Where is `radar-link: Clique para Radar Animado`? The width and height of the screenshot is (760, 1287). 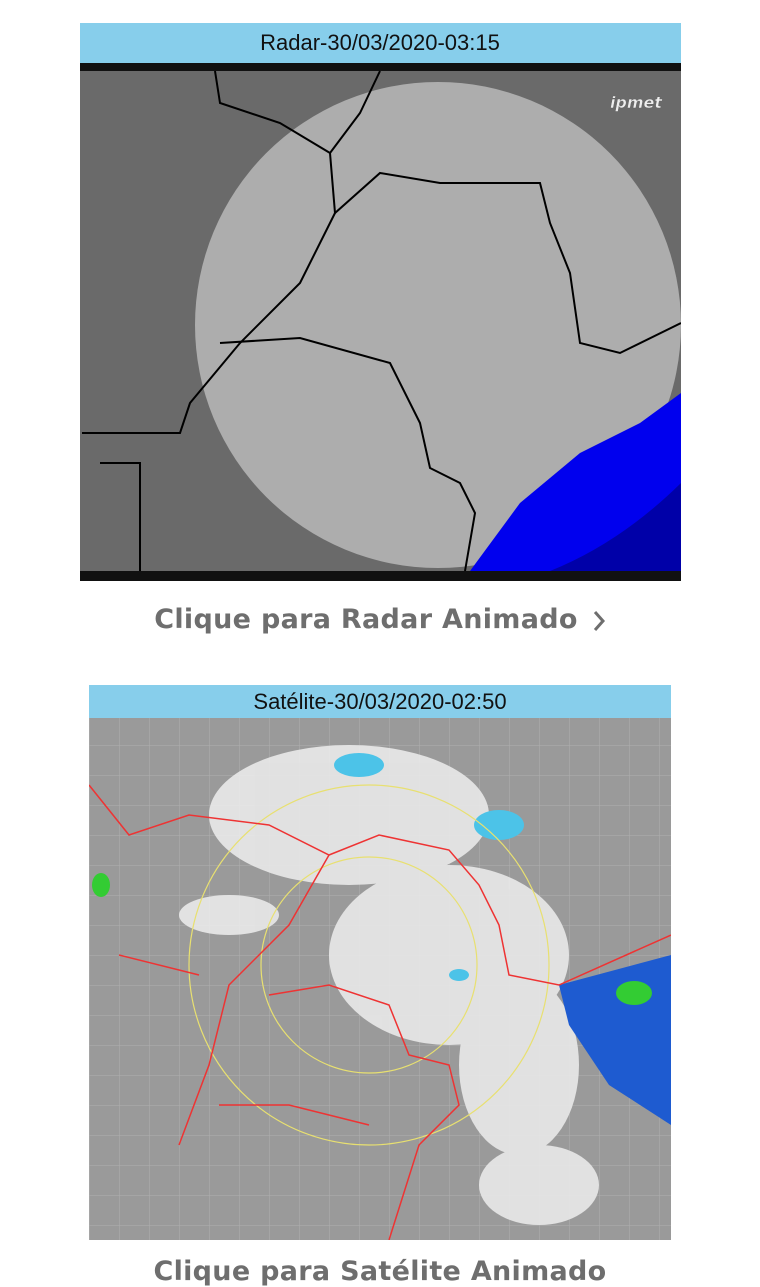 radar-link: Clique para Radar Animado is located at coordinates (380, 619).